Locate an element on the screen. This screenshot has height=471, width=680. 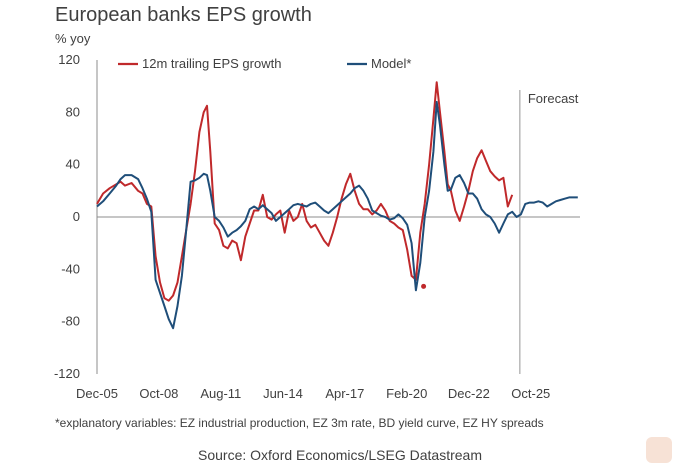
chart-legend: 12m trailing EPS growth Model* is located at coordinates (264, 63).